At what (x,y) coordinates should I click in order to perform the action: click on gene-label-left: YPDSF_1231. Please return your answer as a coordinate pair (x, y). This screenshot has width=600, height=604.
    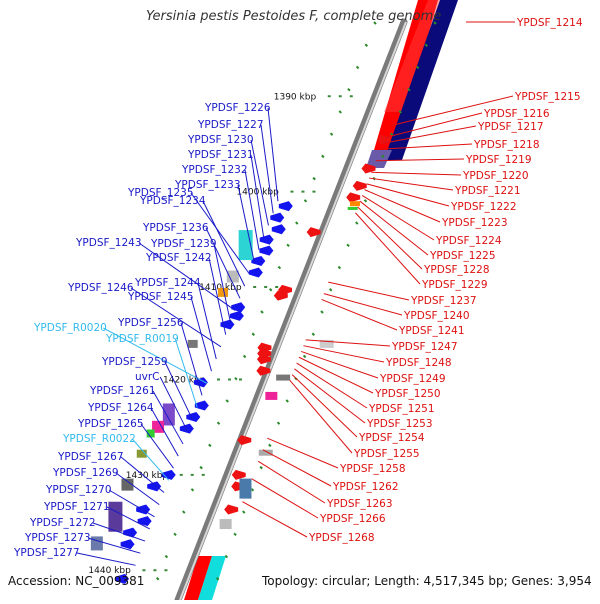
    Looking at the image, I should click on (220, 155).